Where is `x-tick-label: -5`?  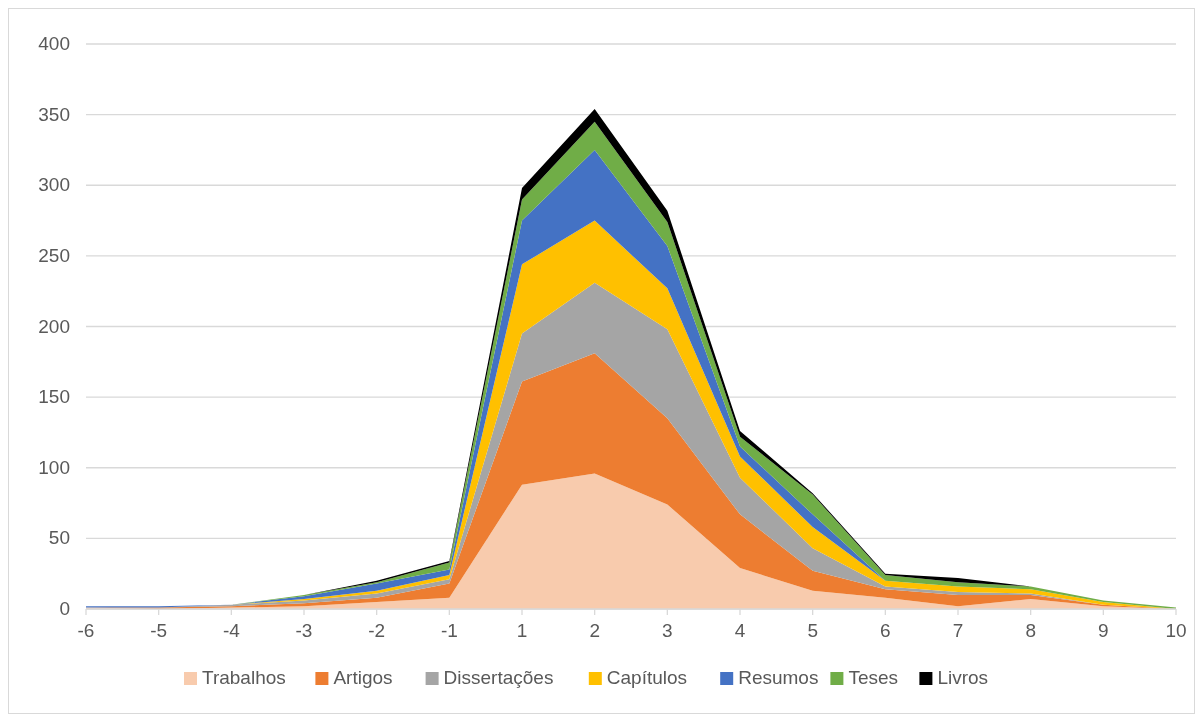 x-tick-label: -5 is located at coordinates (159, 630).